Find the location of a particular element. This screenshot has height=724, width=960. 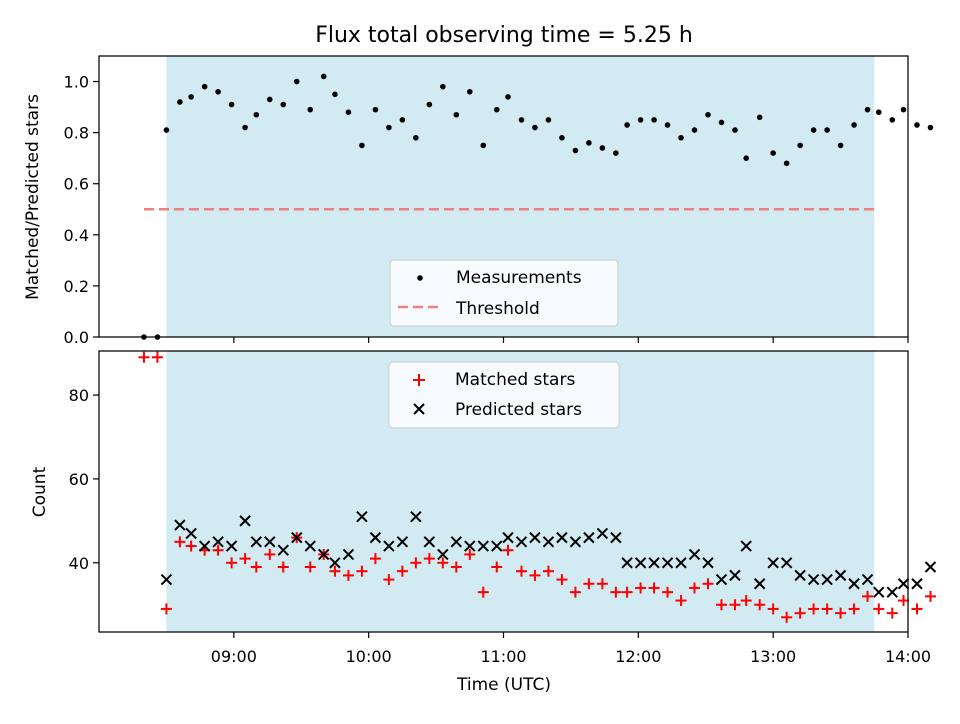

top-y-tick-label: 0.8 is located at coordinates (76, 133).